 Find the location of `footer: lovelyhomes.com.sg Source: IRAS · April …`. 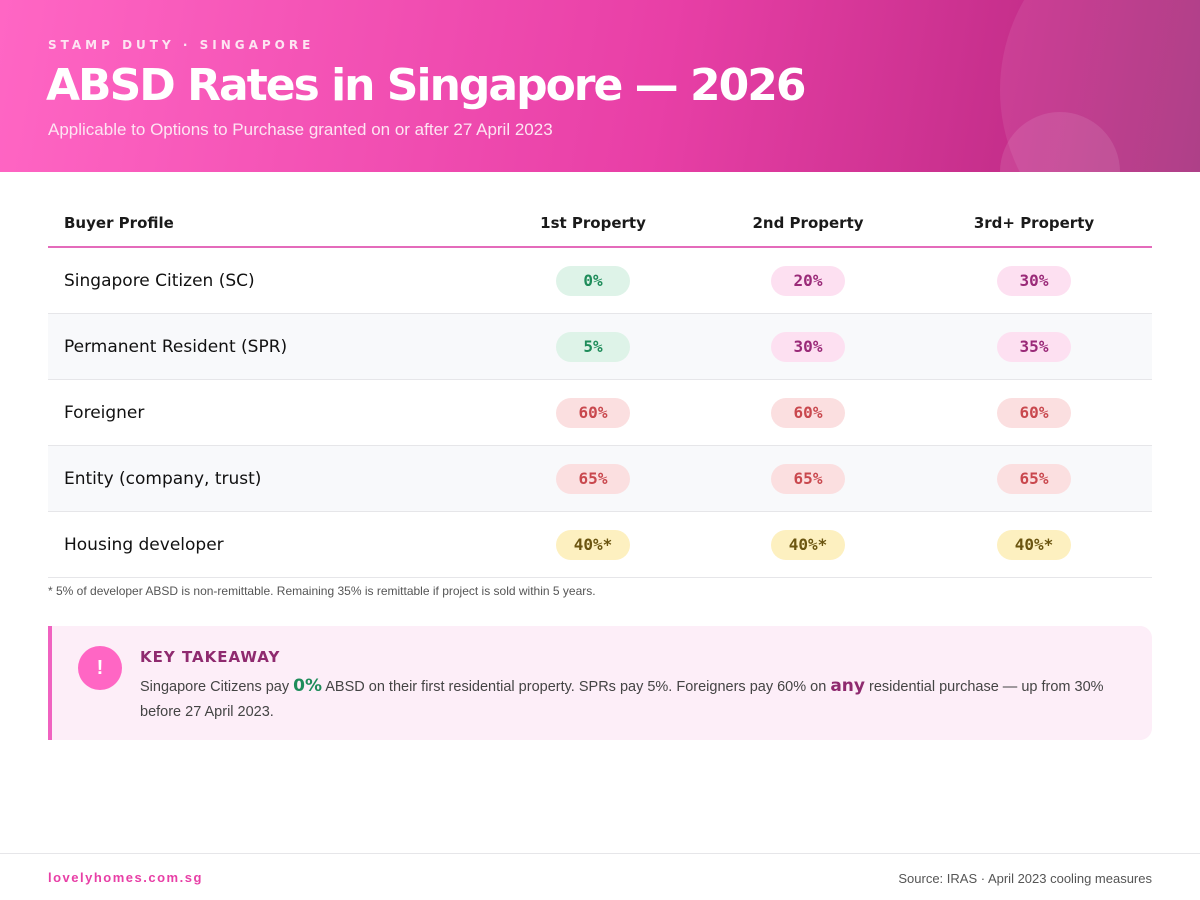

footer: lovelyhomes.com.sg Source: IRAS · April … is located at coordinates (600, 876).